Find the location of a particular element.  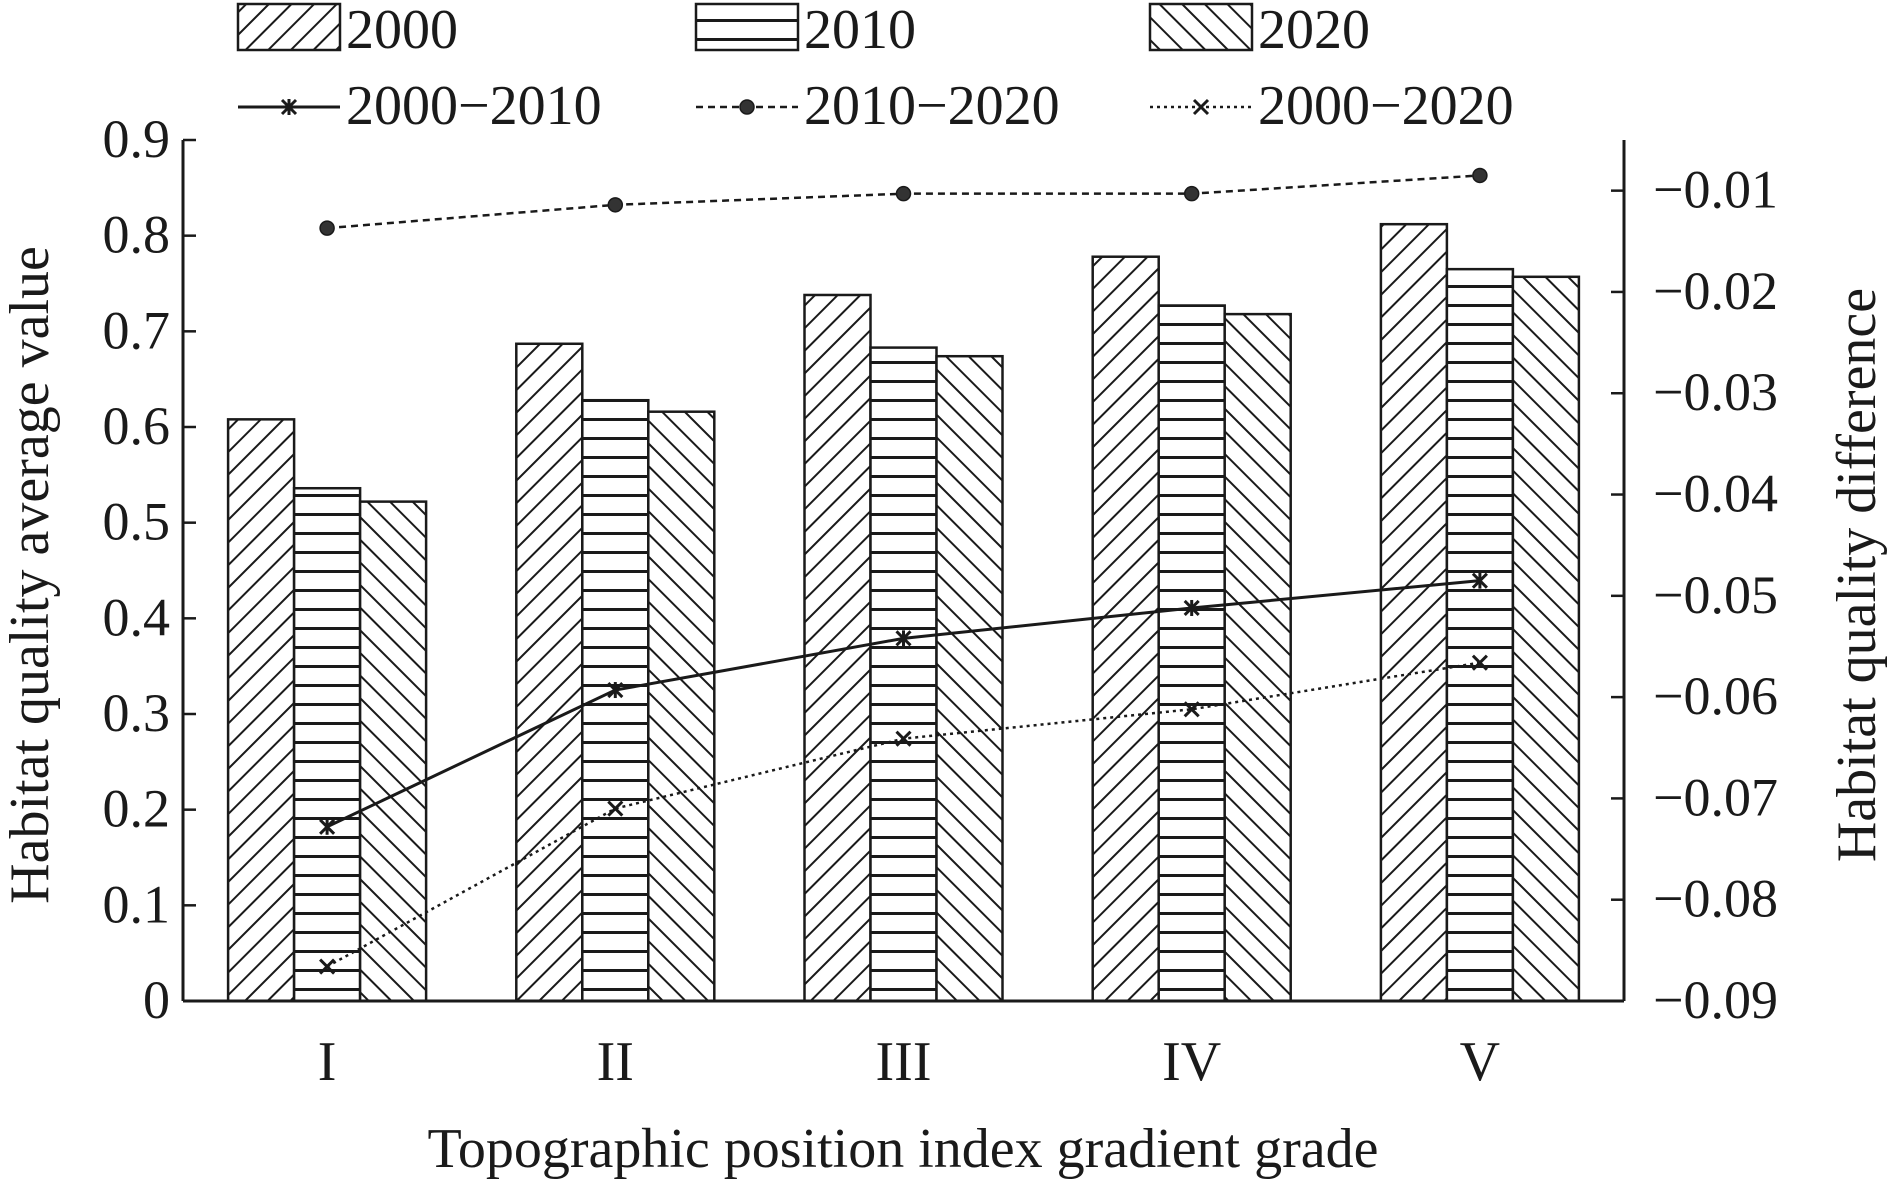

right-y-tick-label: −0.09 is located at coordinates (1715, 1000).